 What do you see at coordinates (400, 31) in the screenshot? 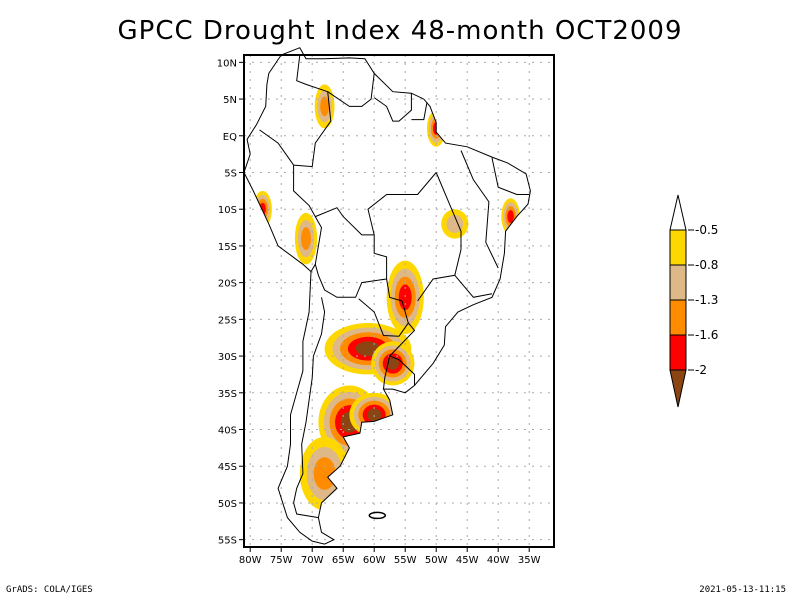
I see `chart-title: GPCC Drought Index 48-month OCT2009` at bounding box center [400, 31].